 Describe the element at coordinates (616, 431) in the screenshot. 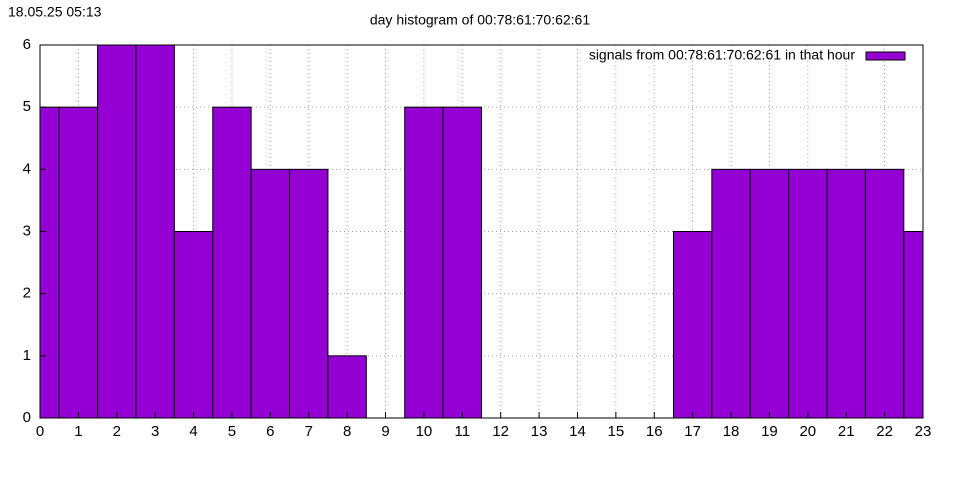

I see `x-tick-label: 15` at that location.